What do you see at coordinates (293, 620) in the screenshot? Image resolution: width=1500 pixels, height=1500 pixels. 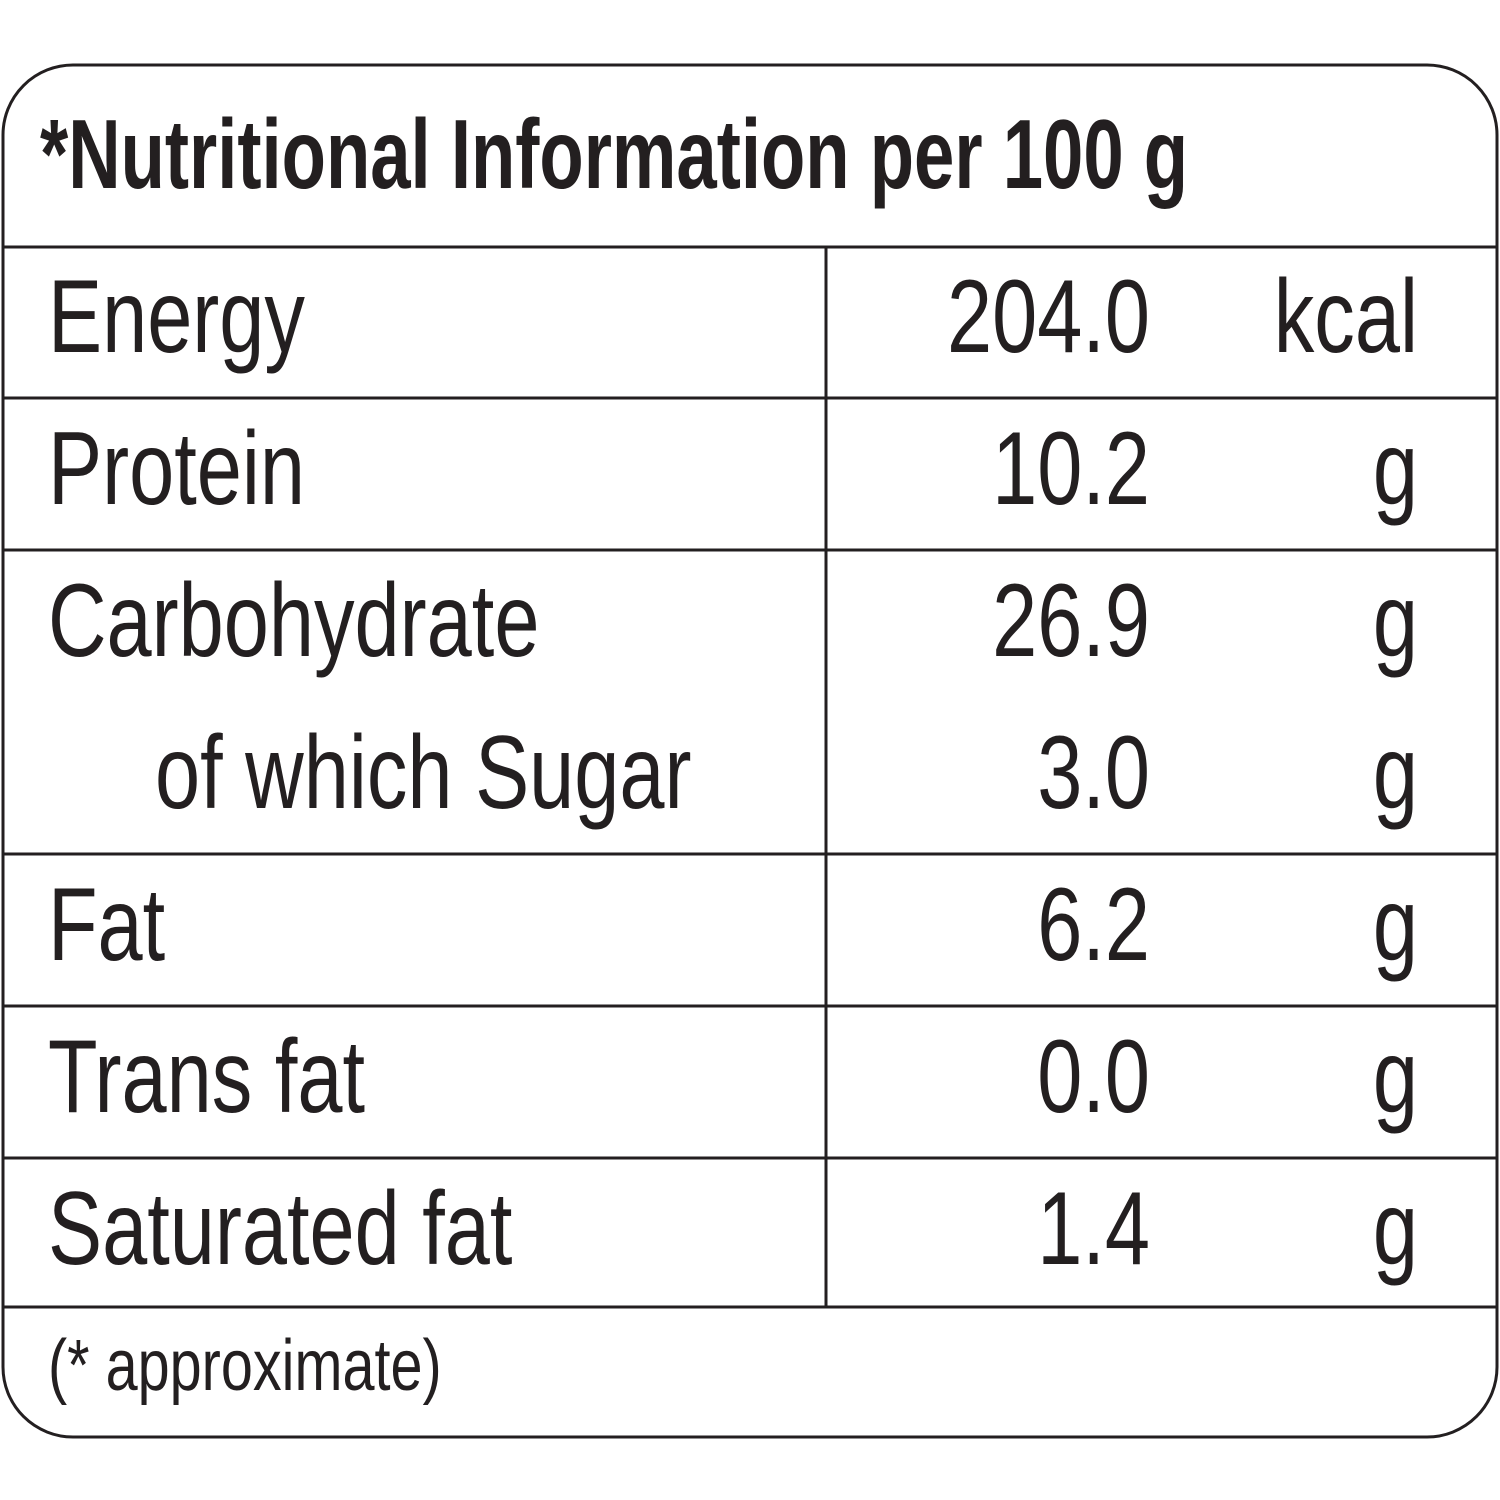 I see `row-label: Carbohydrate` at bounding box center [293, 620].